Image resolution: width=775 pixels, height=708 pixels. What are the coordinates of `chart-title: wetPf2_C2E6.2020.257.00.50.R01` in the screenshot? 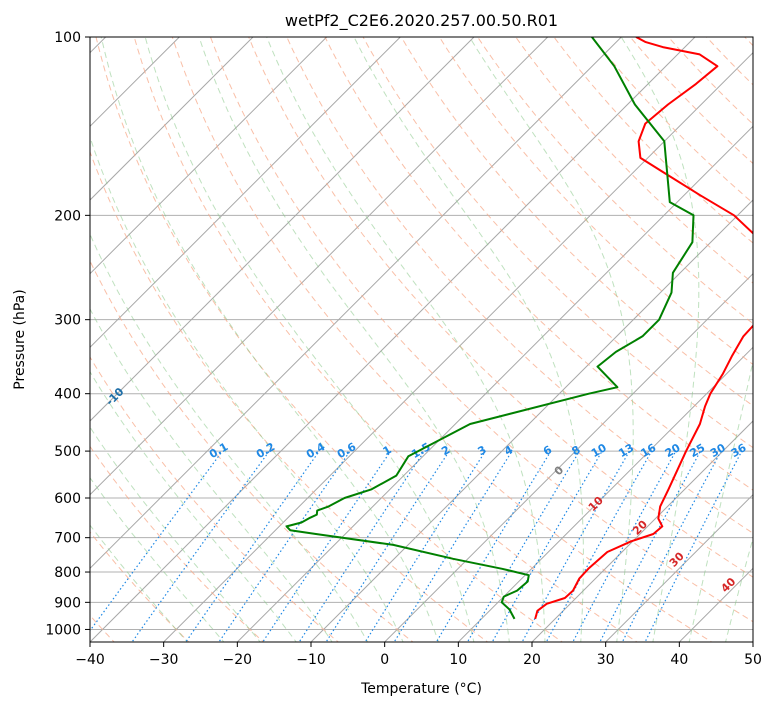 It's located at (421, 21).